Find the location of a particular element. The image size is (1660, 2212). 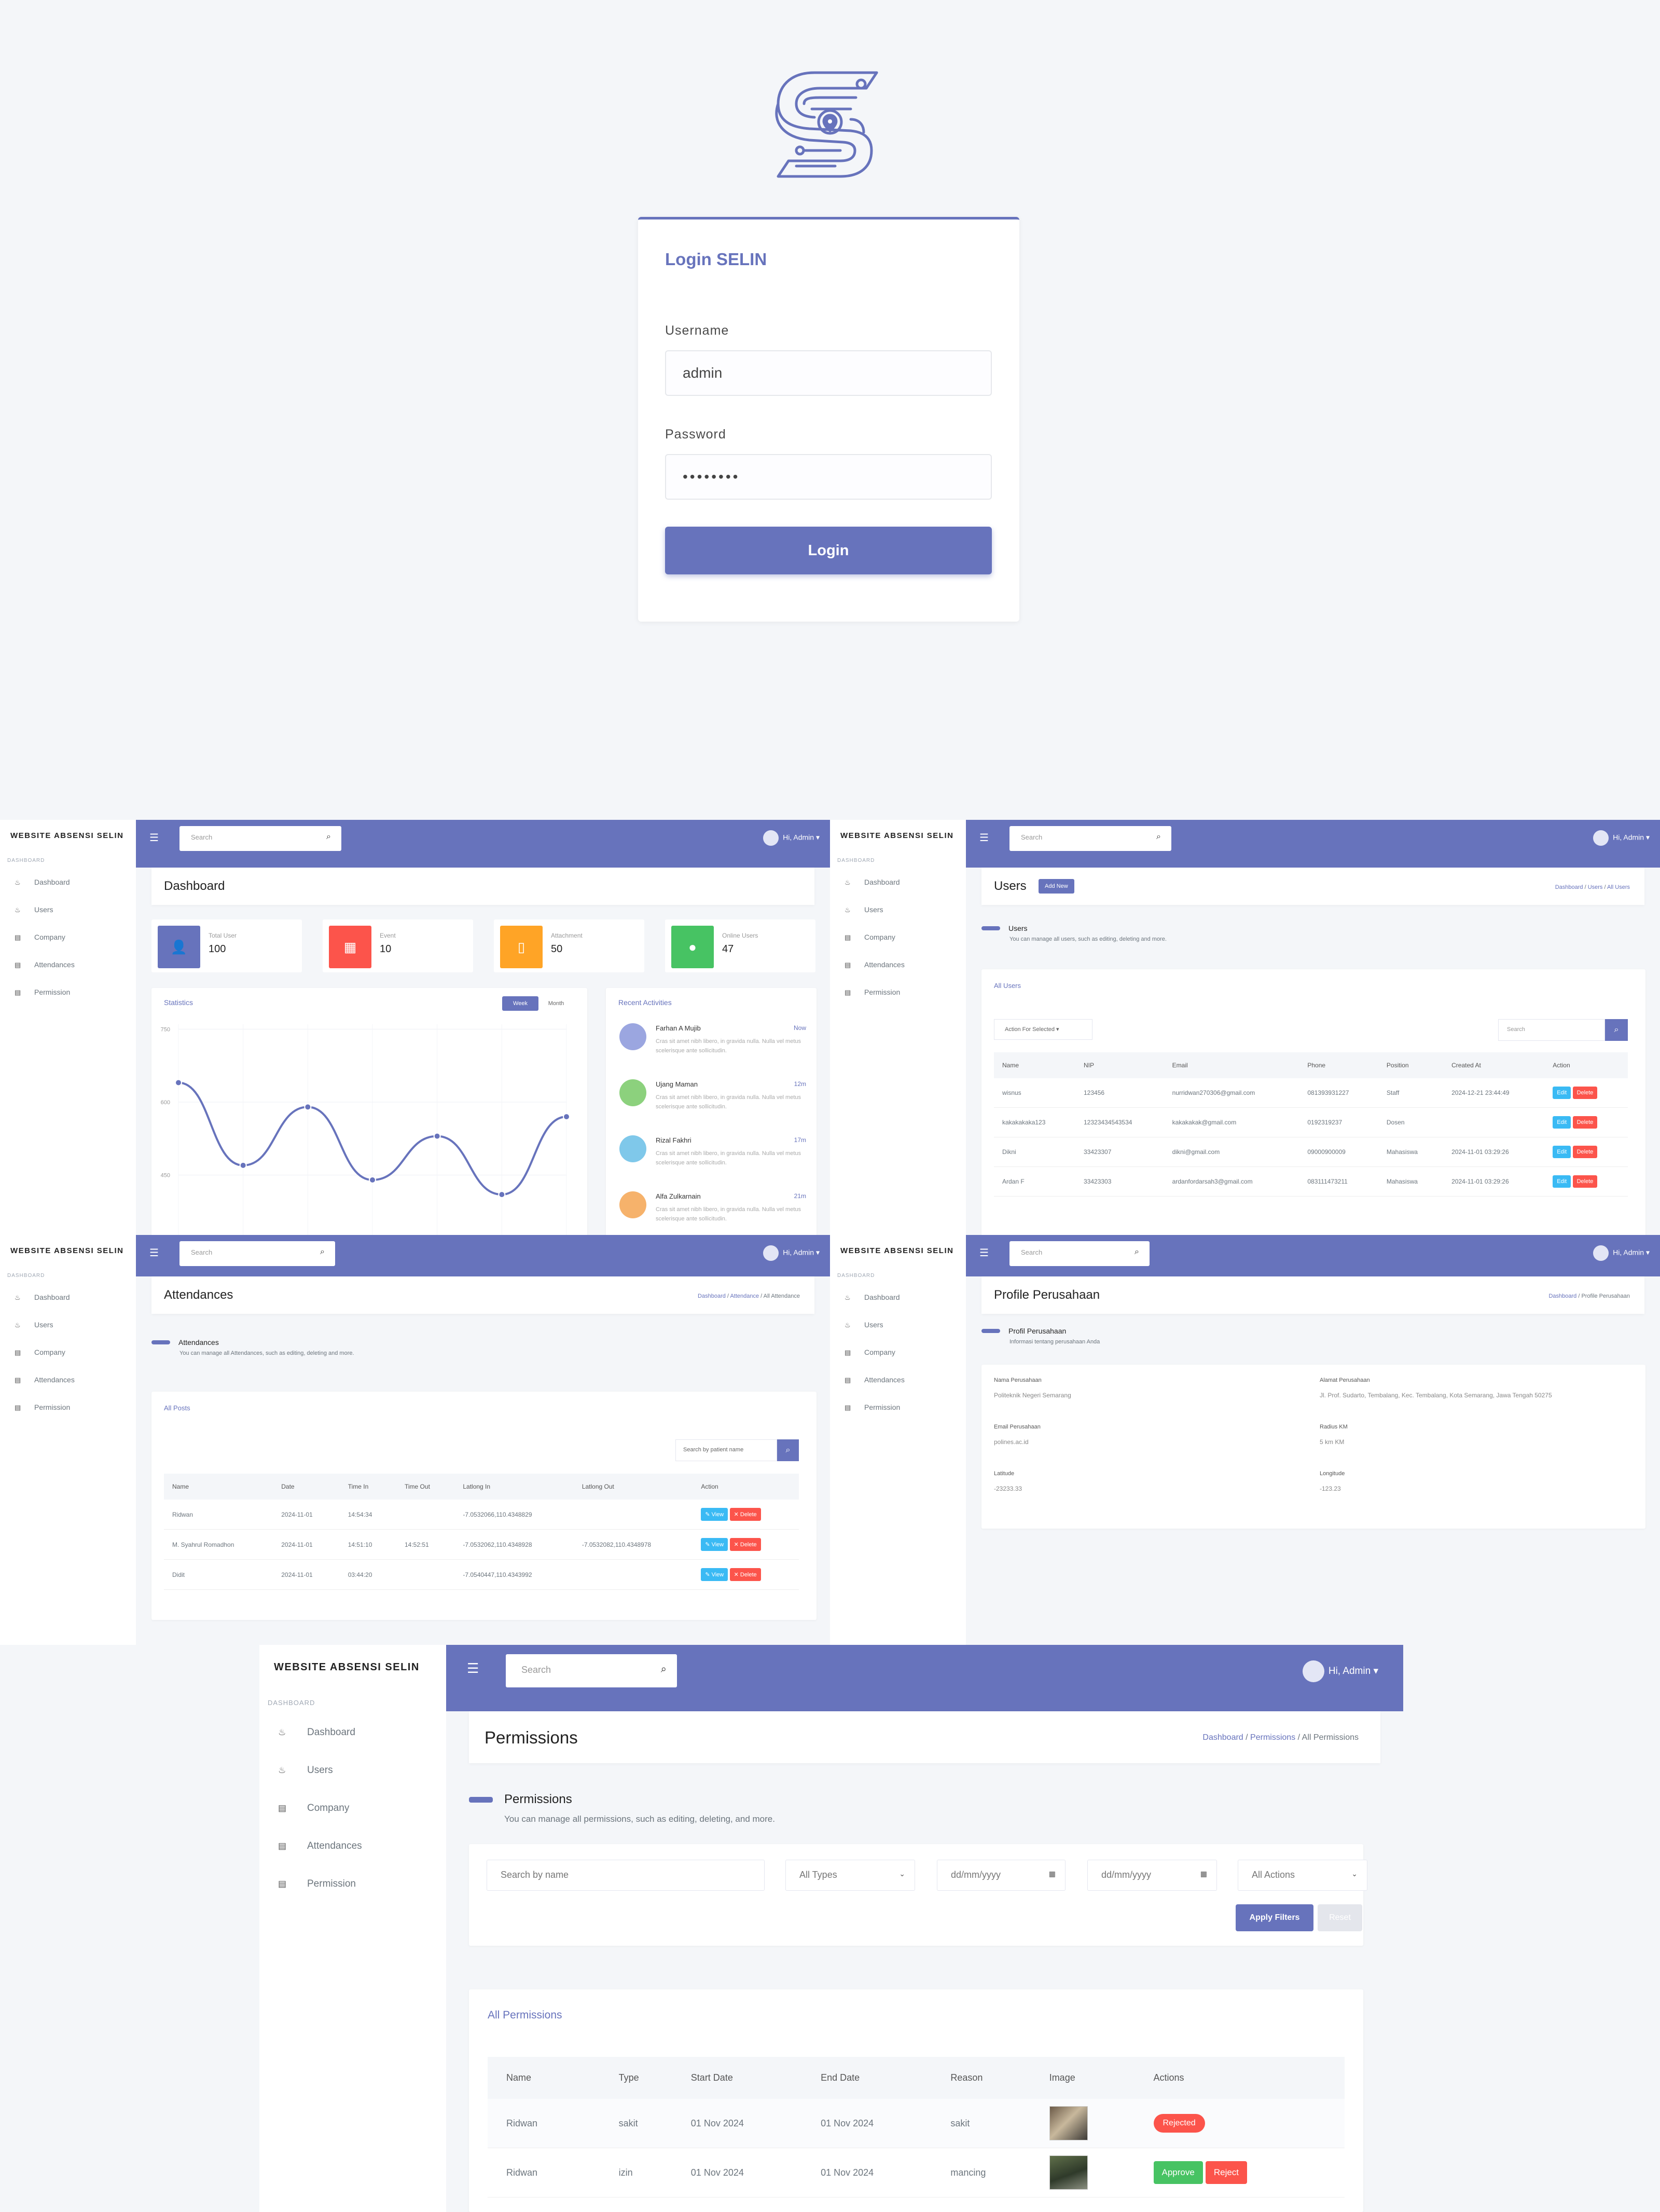

reset-button: Reset is located at coordinates (1340, 1917).